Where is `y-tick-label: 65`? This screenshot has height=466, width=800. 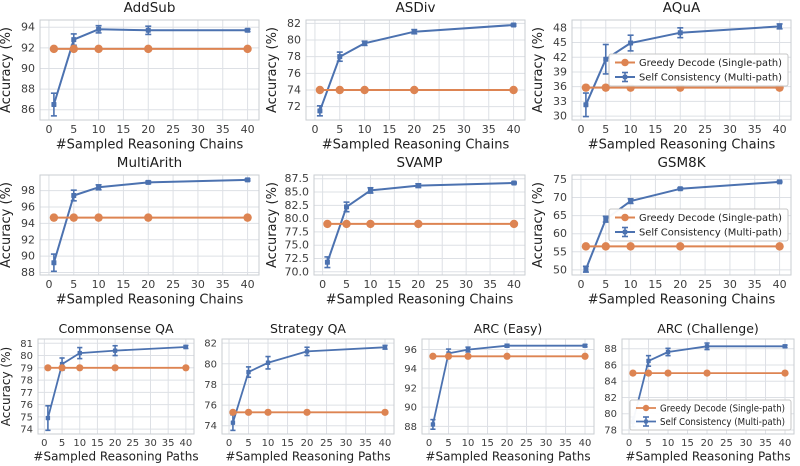
y-tick-label: 65 is located at coordinates (560, 215).